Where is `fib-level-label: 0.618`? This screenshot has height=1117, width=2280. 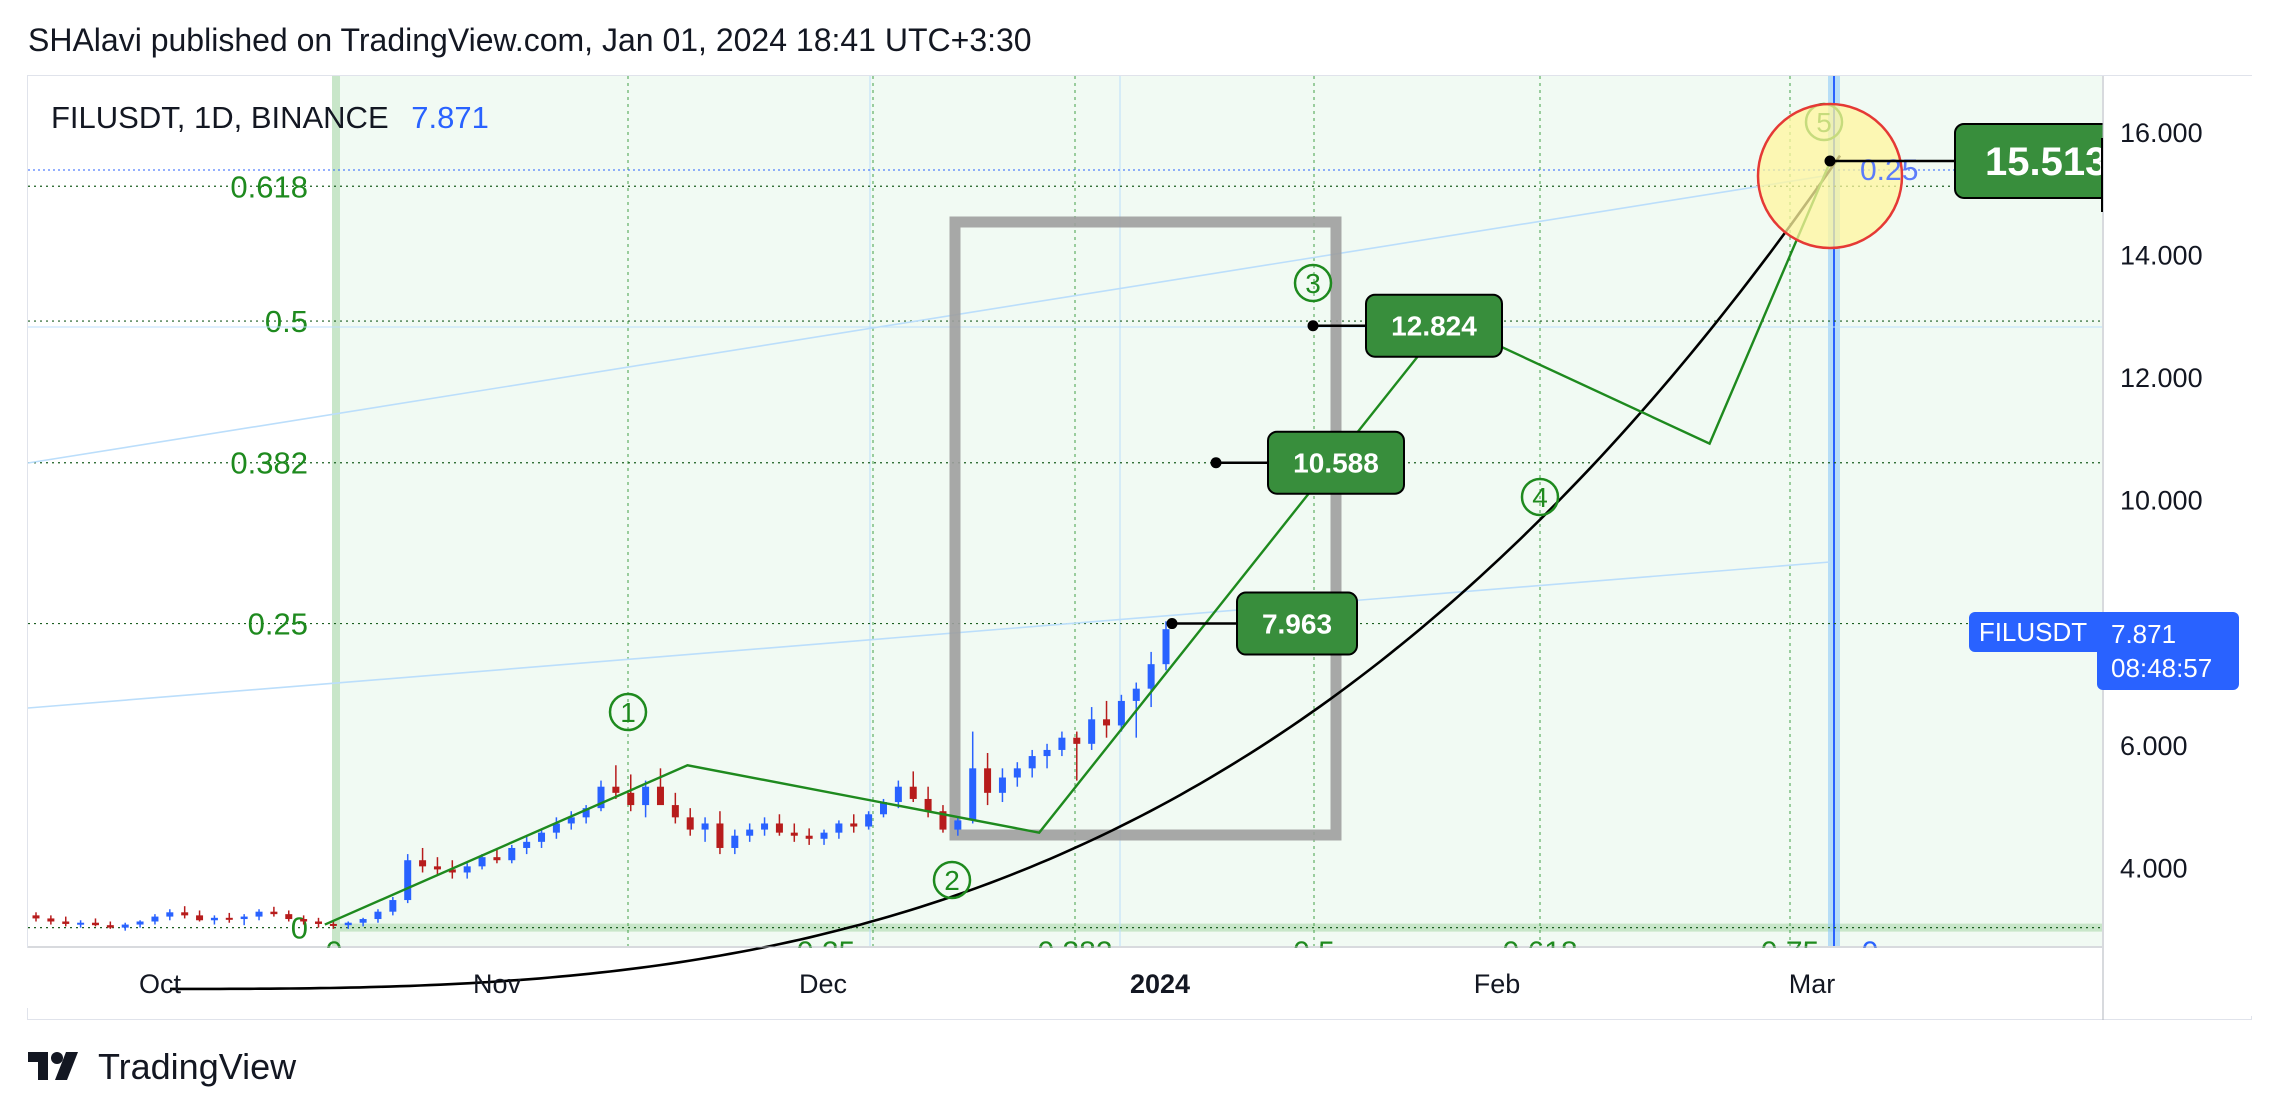
fib-level-label: 0.618 is located at coordinates (269, 186).